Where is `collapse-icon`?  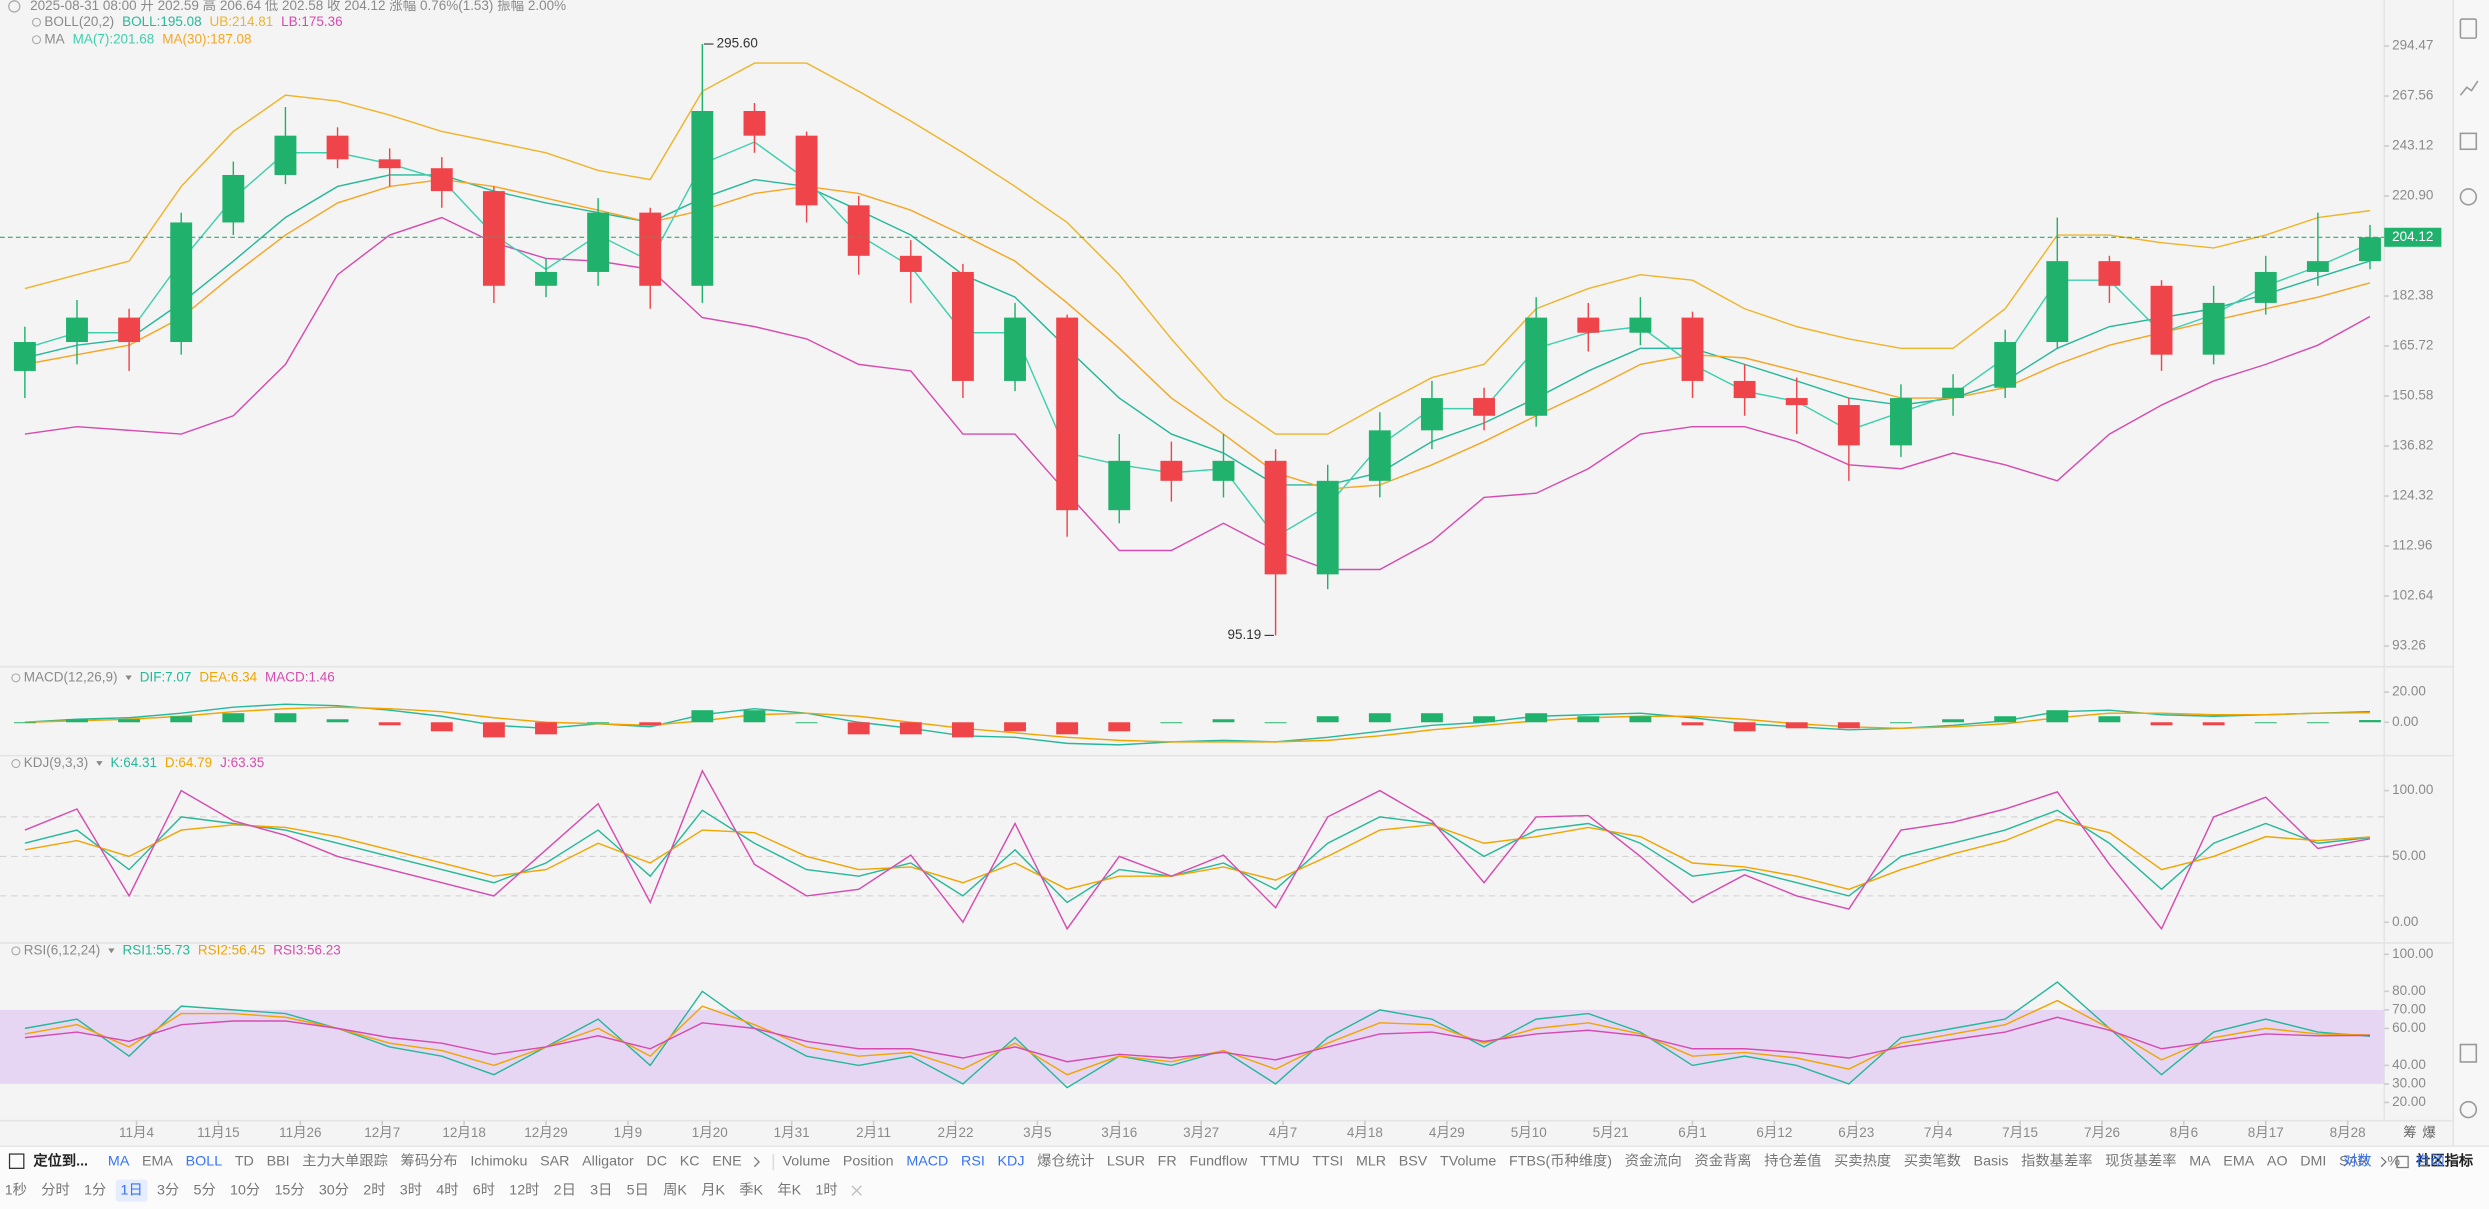
collapse-icon is located at coordinates (14, 6).